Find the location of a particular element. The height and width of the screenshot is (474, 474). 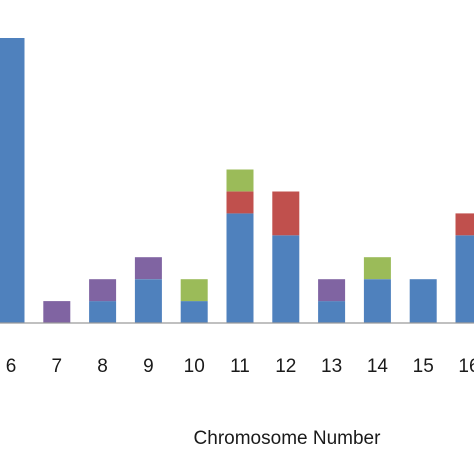

bar-segment-14-s1 is located at coordinates (377, 301).